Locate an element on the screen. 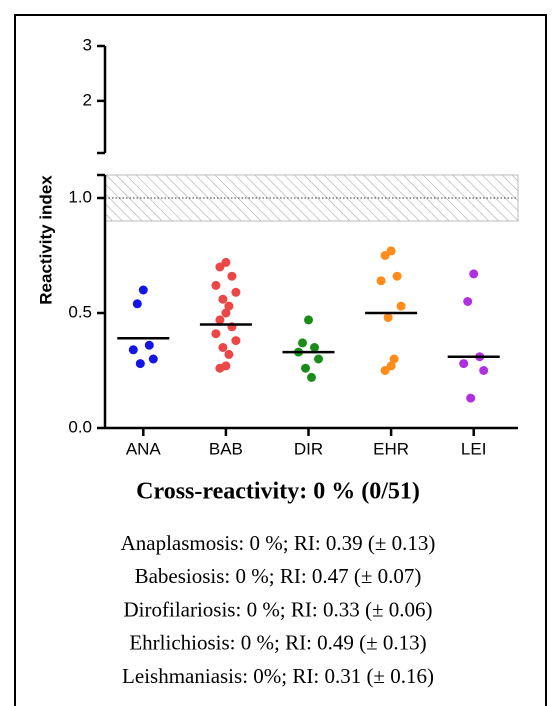 Image resolution: width=556 pixels, height=706 pixels. y-tick-label: 2 is located at coordinates (87, 99).